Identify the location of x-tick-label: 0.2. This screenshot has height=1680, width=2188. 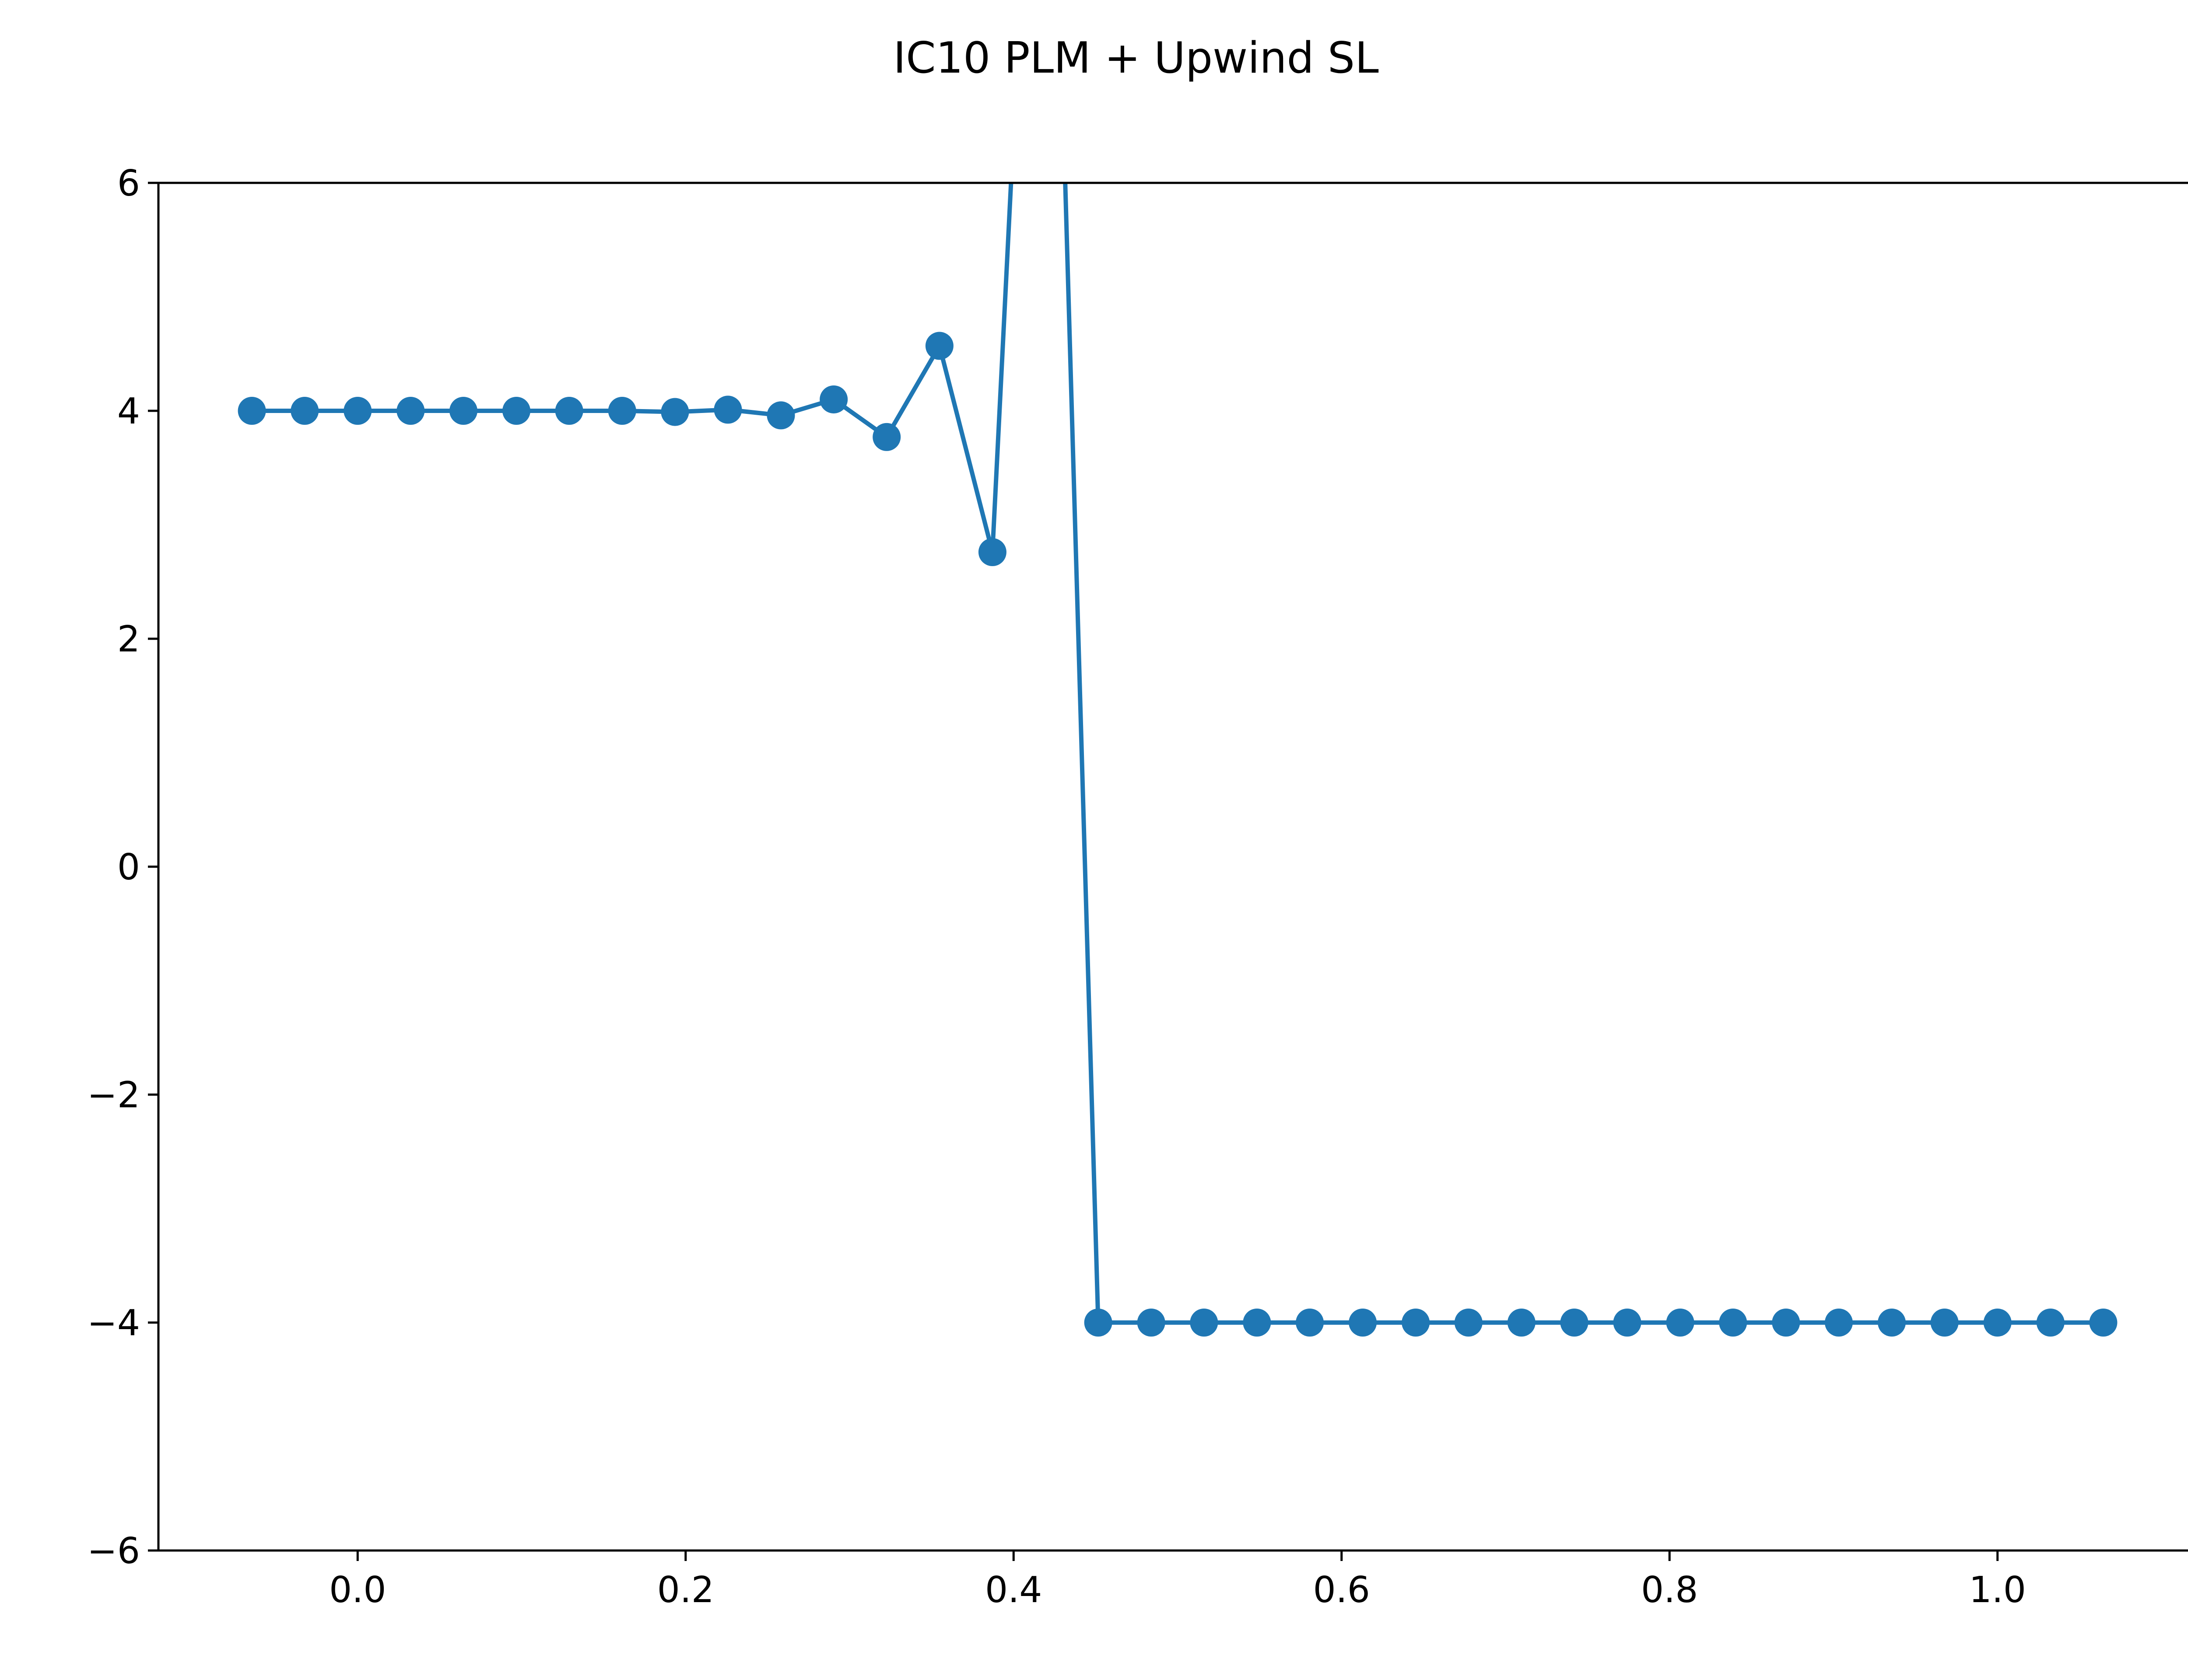
(685, 1590).